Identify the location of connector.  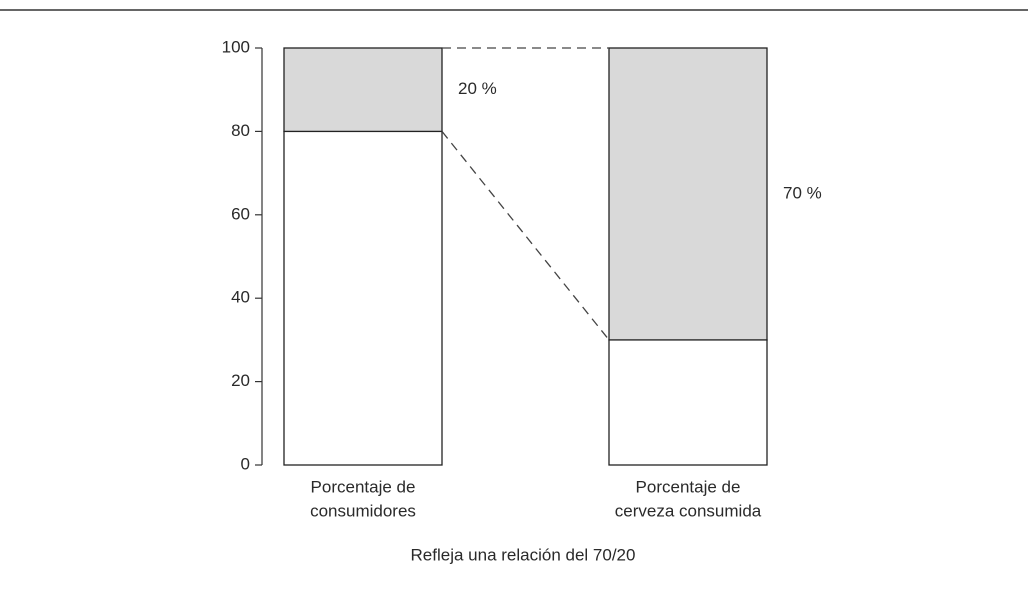
(525, 235).